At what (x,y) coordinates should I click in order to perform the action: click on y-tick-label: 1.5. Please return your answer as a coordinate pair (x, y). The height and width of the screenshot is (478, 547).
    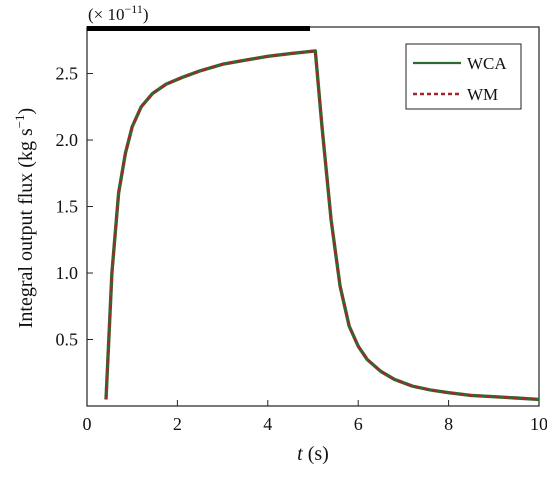
    Looking at the image, I should click on (67, 207).